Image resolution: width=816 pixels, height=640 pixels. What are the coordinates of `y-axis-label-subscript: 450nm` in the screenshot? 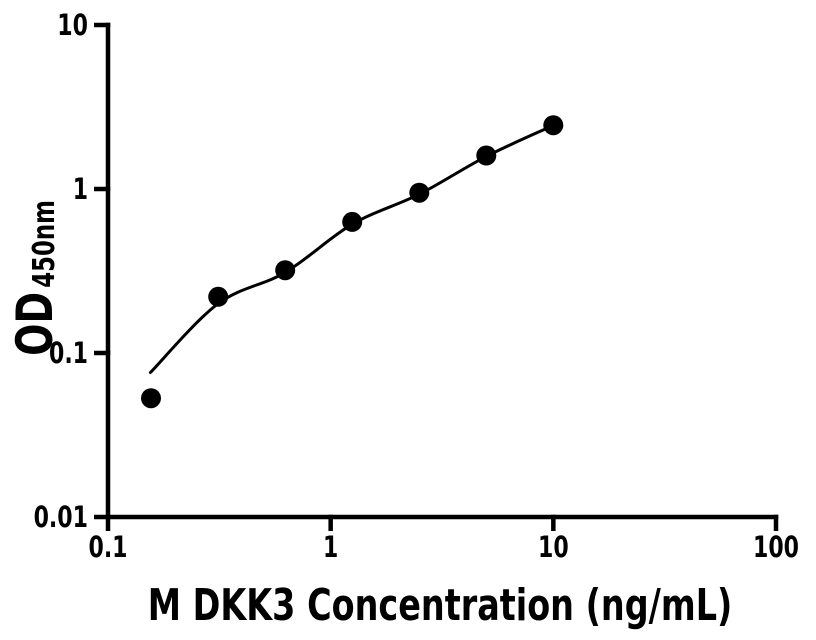 It's located at (44, 244).